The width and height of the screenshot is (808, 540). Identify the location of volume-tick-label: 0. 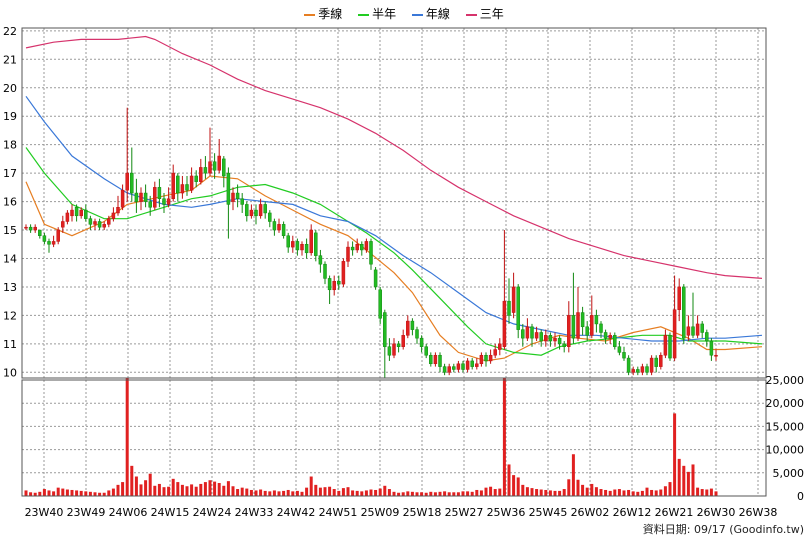
(800, 496).